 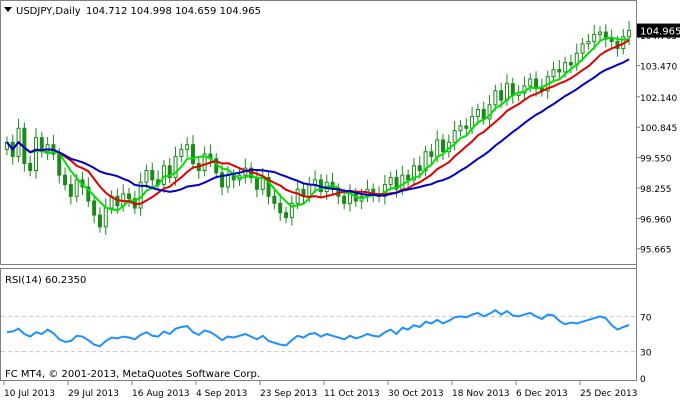 I want to click on time-tick-label: 18 Nov 2013, so click(x=481, y=394).